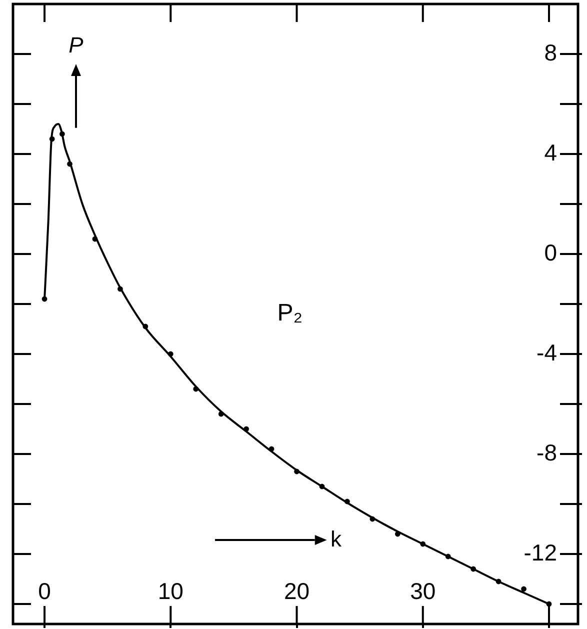 The image size is (587, 629). Describe the element at coordinates (44, 591) in the screenshot. I see `x-tick-label: 0` at that location.